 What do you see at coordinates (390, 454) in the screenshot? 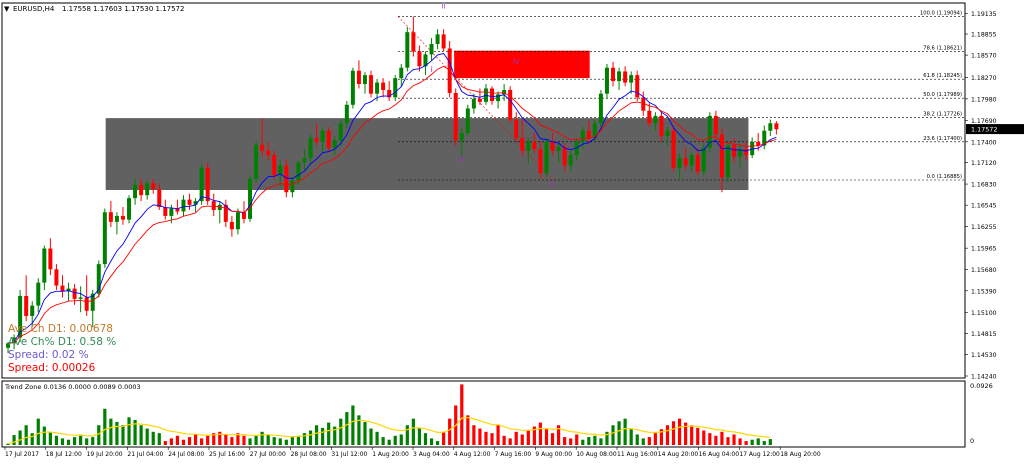
I see `time-tick-label: 1 Aug 20:00` at bounding box center [390, 454].